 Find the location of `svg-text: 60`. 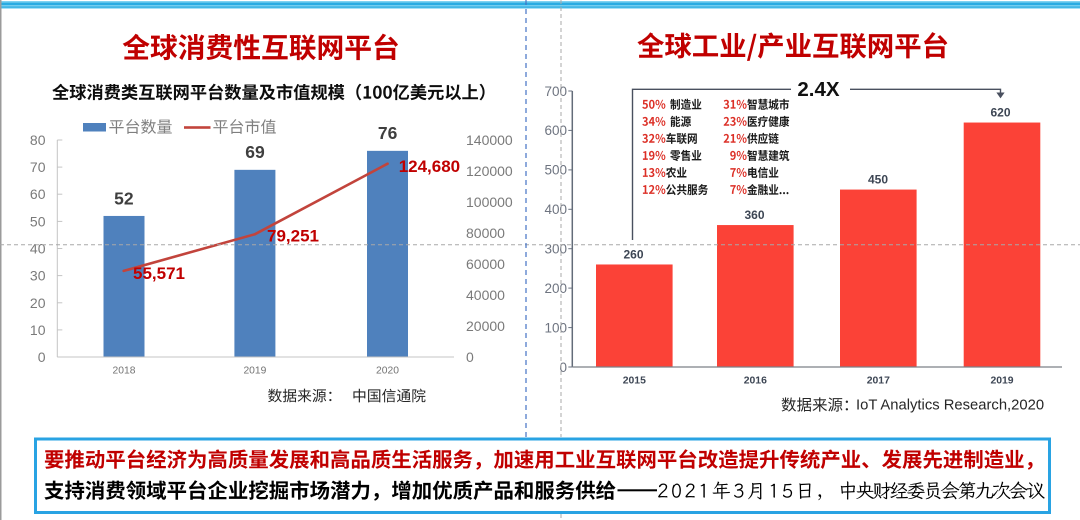

svg-text: 60 is located at coordinates (38, 194).